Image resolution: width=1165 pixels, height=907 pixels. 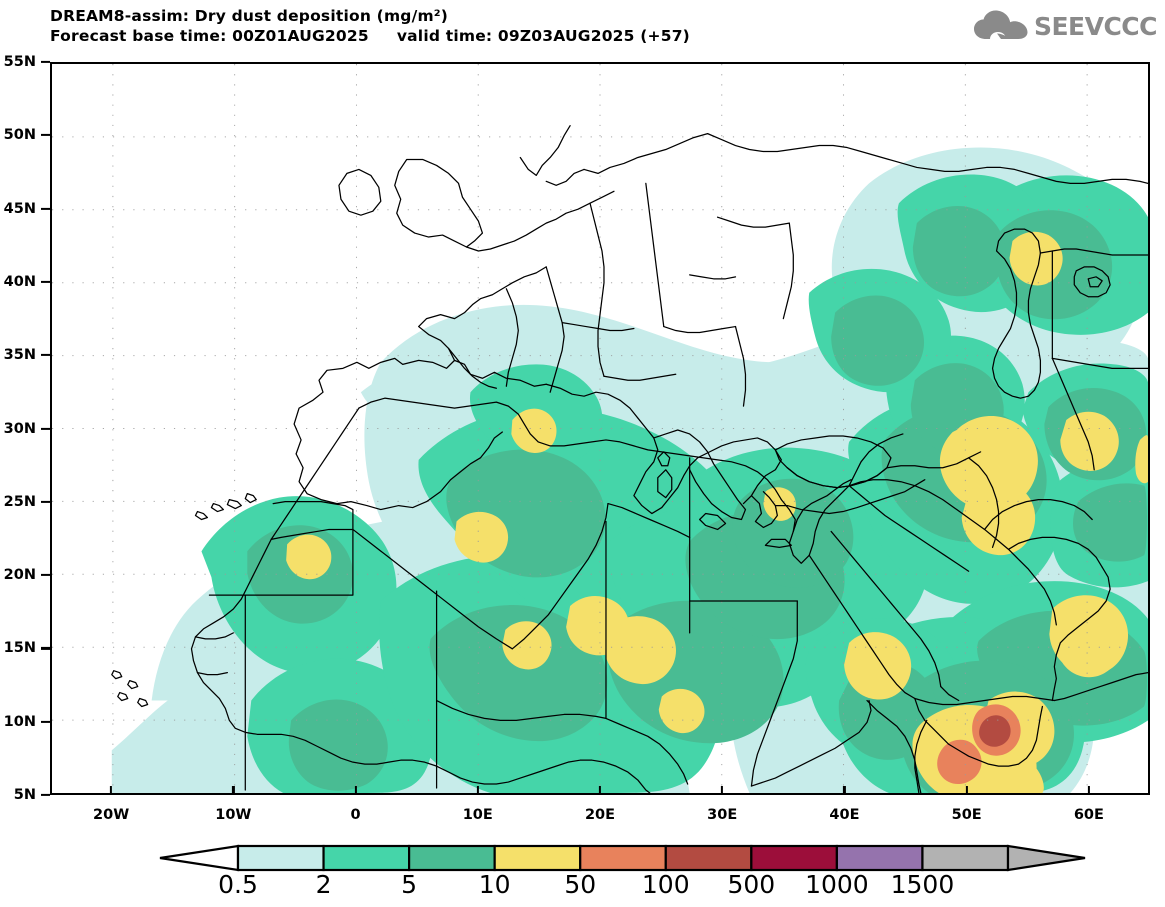 I want to click on colorbar-label: 5, so click(x=409, y=884).